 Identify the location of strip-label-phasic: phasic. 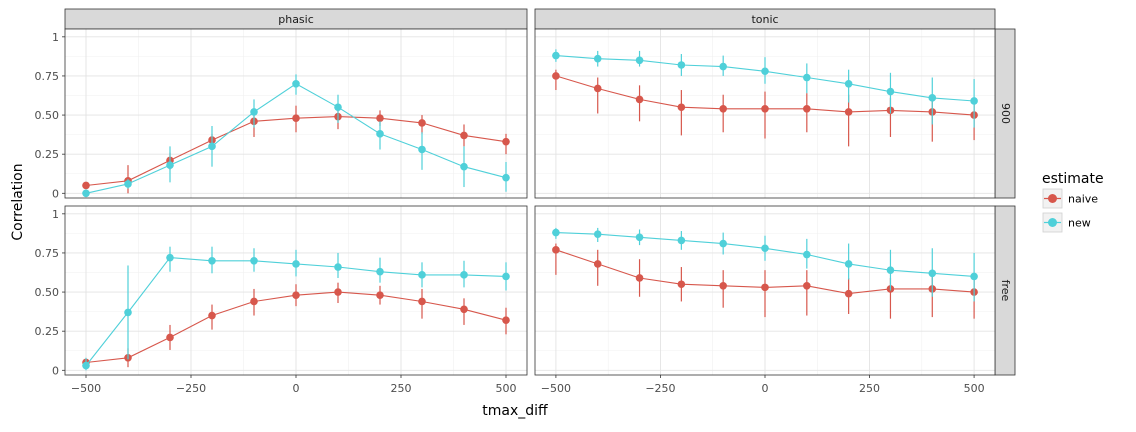
(296, 19).